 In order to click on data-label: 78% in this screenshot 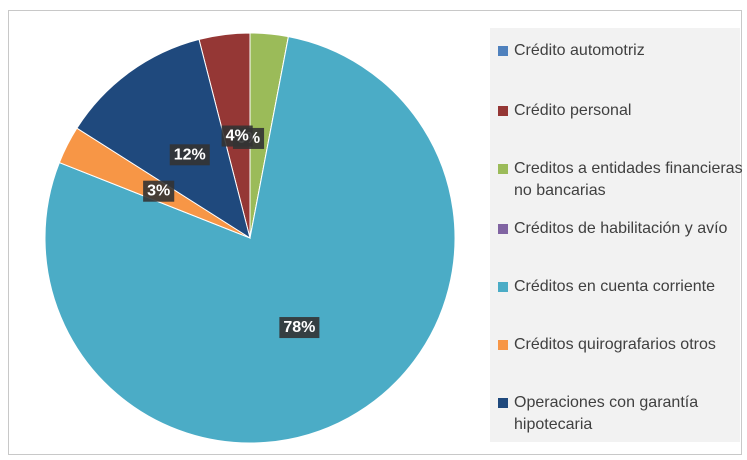, I will do `click(299, 328)`.